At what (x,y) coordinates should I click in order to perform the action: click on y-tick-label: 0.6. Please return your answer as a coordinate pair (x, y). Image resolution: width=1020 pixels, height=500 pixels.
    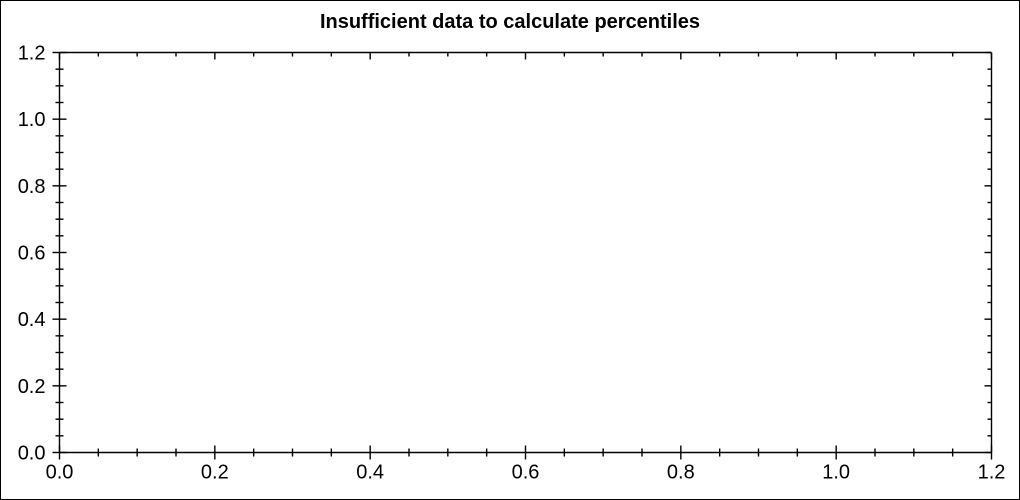
    Looking at the image, I should click on (32, 254).